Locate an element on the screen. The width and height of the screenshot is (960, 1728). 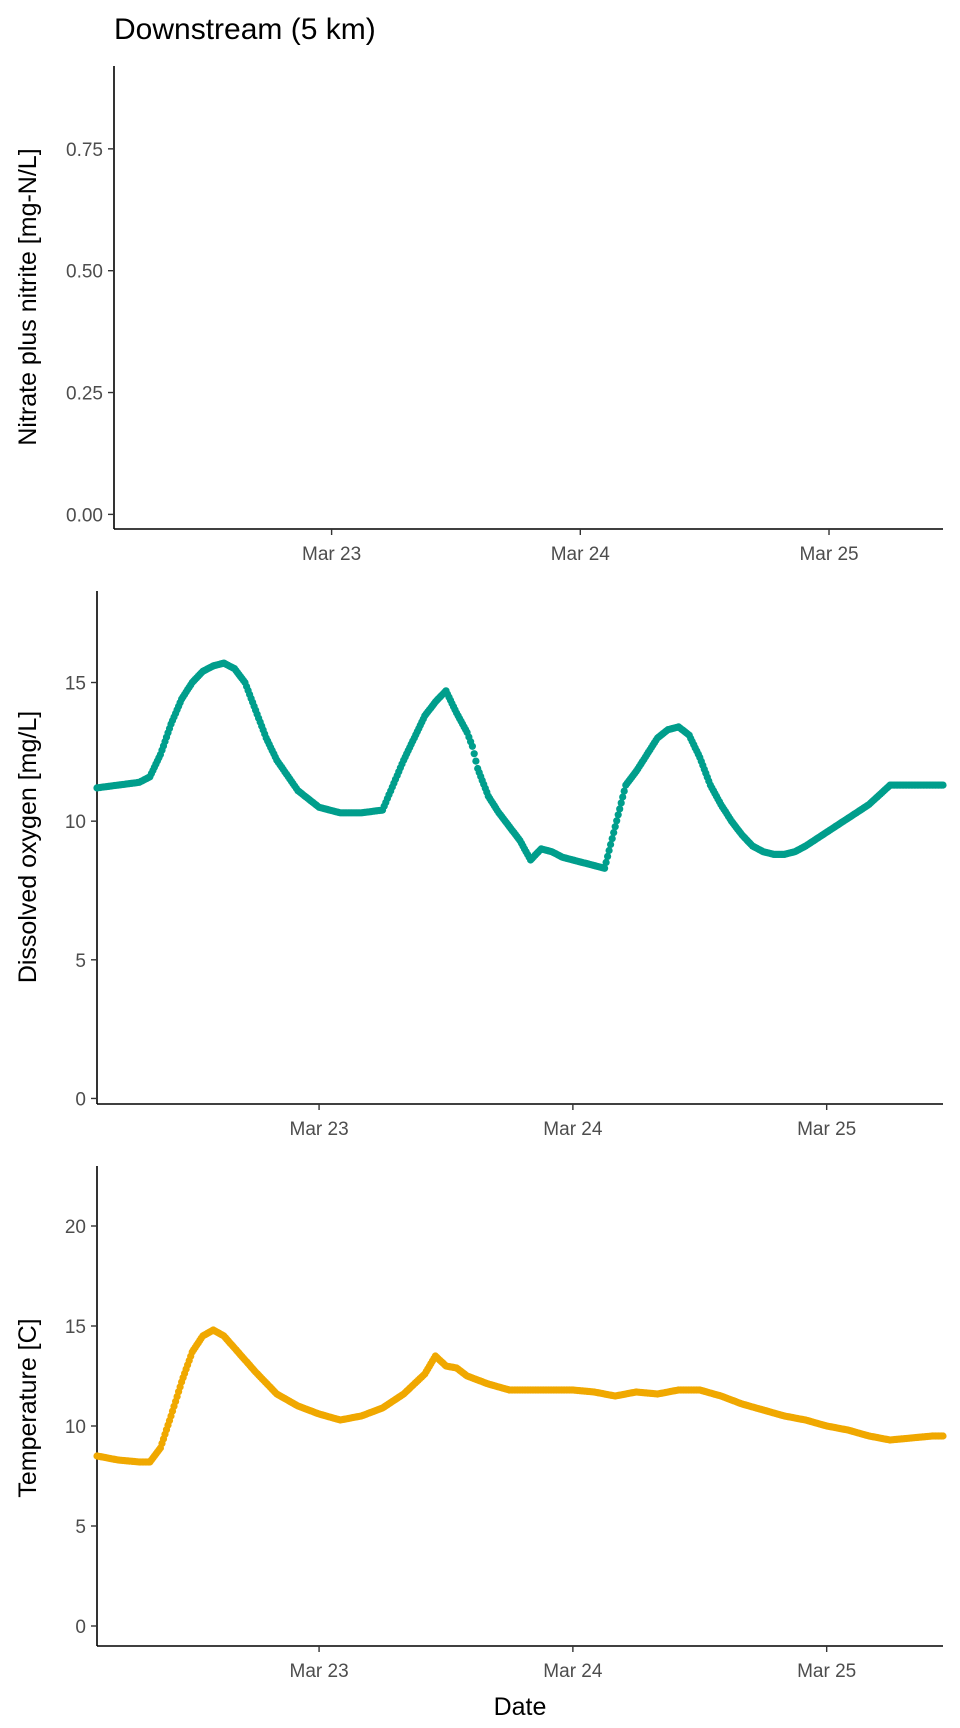
dissolved-oxygen-y-tick-label: 0 is located at coordinates (80, 1099).